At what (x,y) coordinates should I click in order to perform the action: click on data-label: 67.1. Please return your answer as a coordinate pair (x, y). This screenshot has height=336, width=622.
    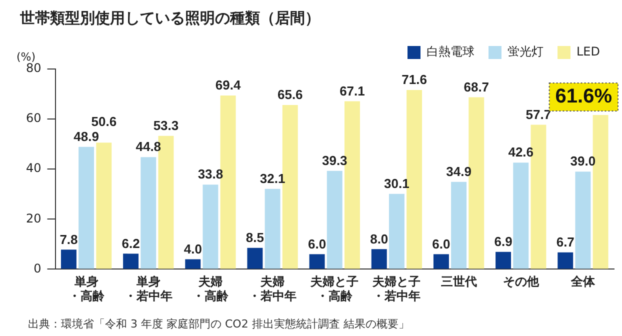
    Looking at the image, I should click on (352, 90).